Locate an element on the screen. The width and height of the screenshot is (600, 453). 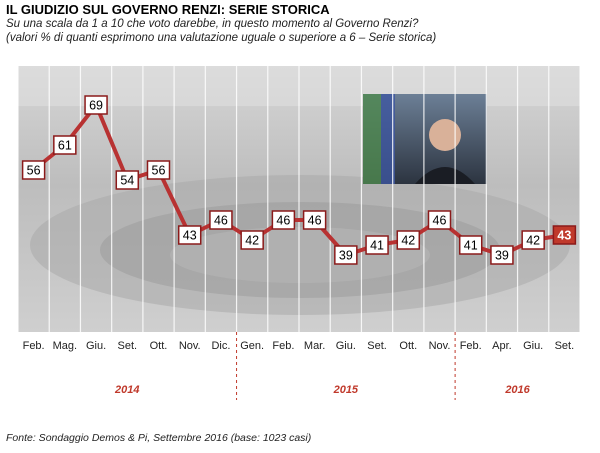
year-label: 2014 is located at coordinates (126, 390).